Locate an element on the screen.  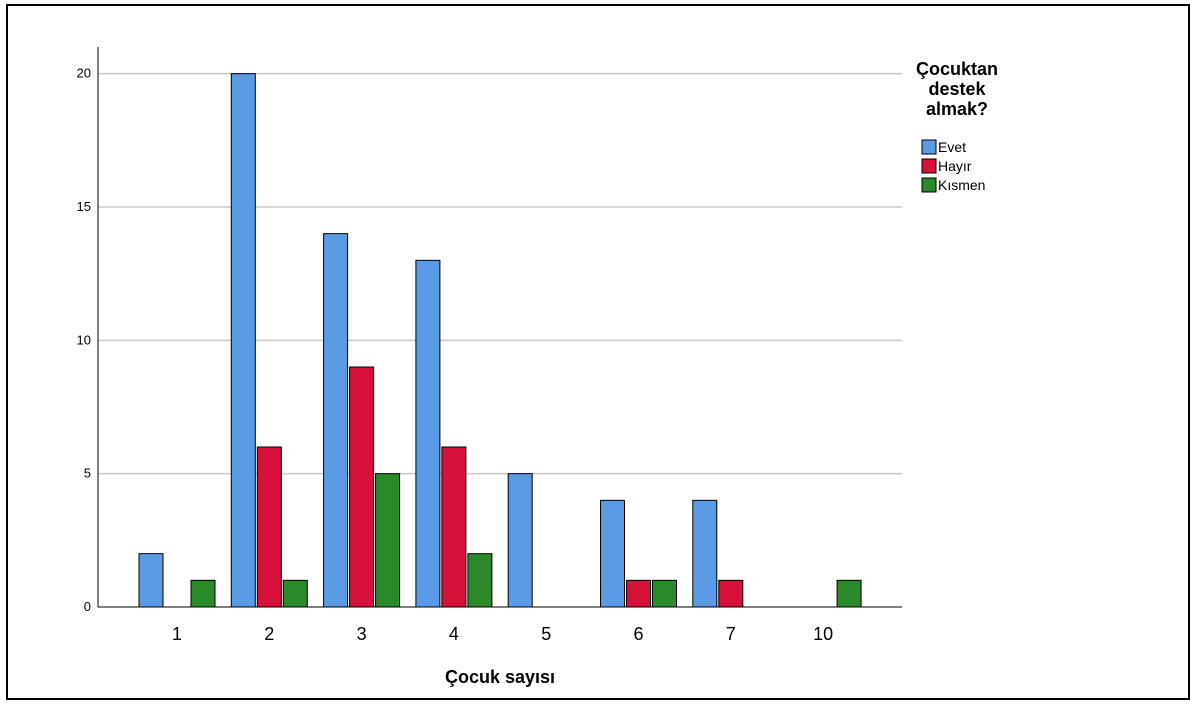
x-tick-label: 7 is located at coordinates (731, 634).